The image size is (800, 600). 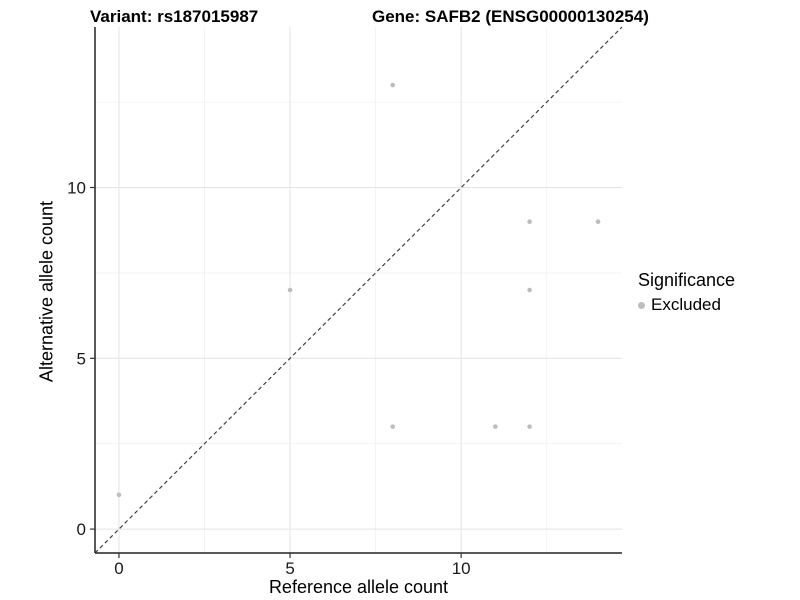 I want to click on y-tick-label: 5, so click(x=81, y=358).